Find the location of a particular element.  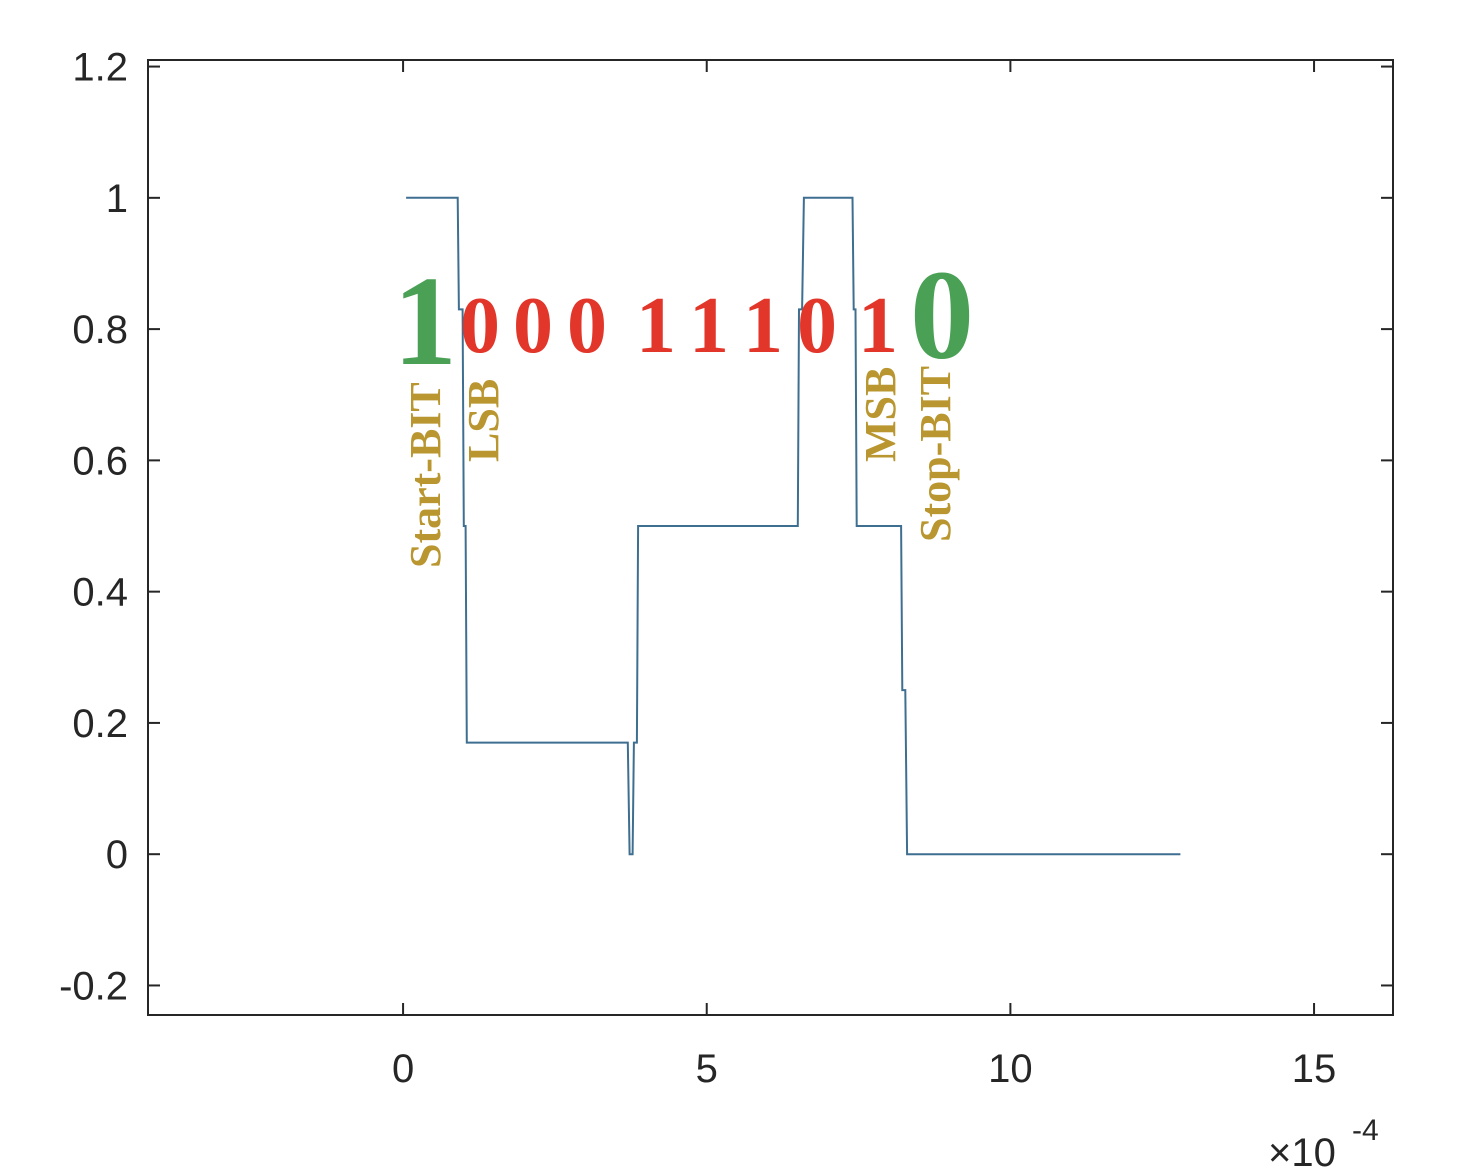

start-bit-label: Start-BIT is located at coordinates (425, 475).